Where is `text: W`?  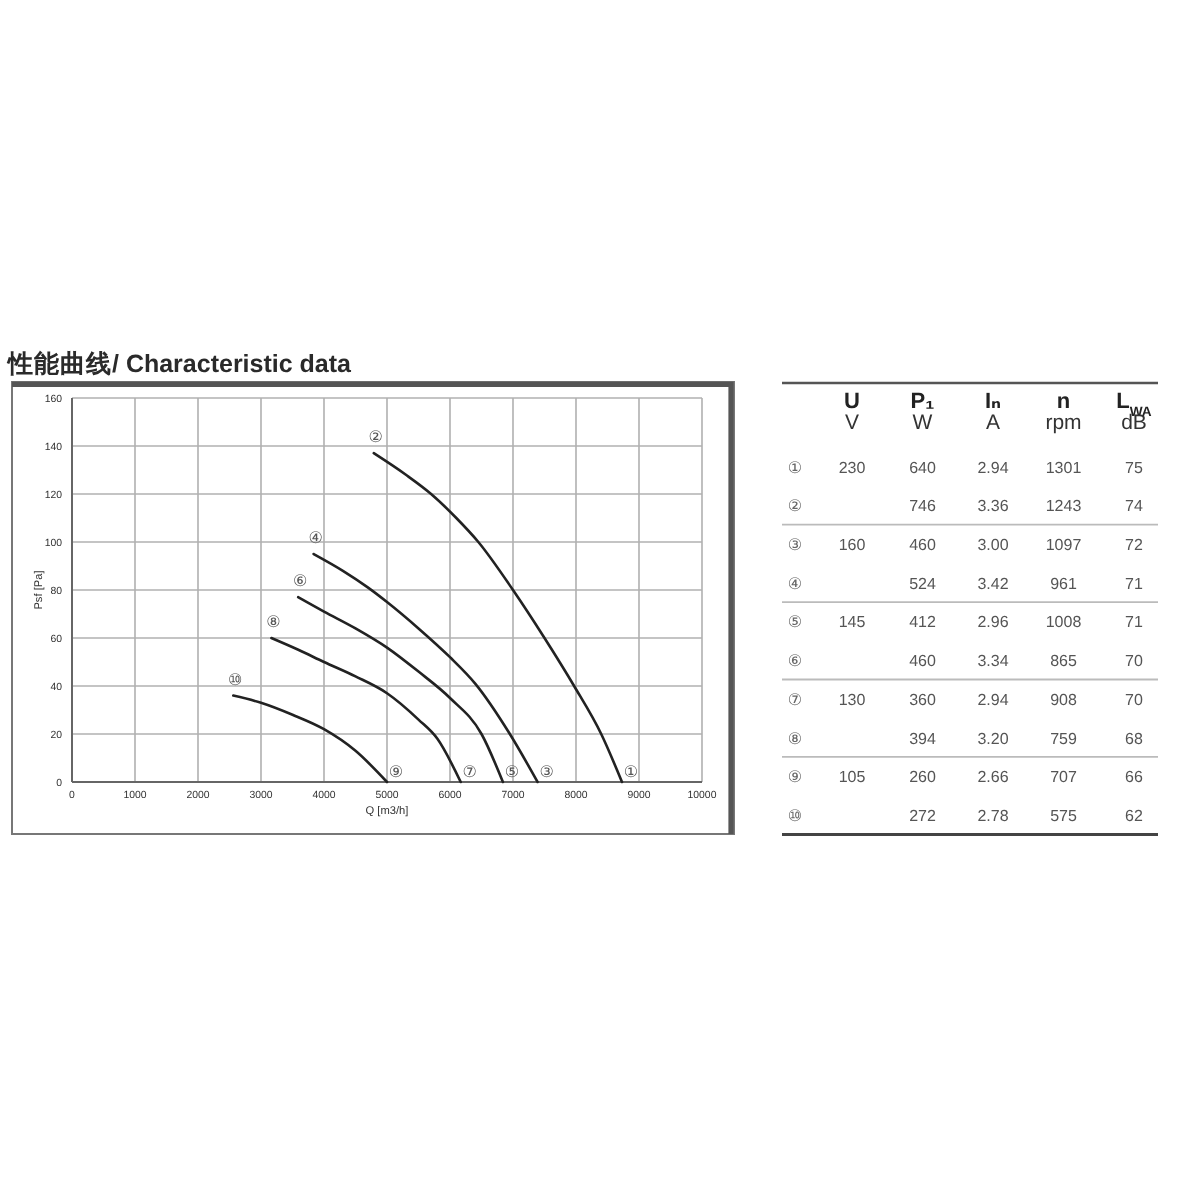 text: W is located at coordinates (922, 423).